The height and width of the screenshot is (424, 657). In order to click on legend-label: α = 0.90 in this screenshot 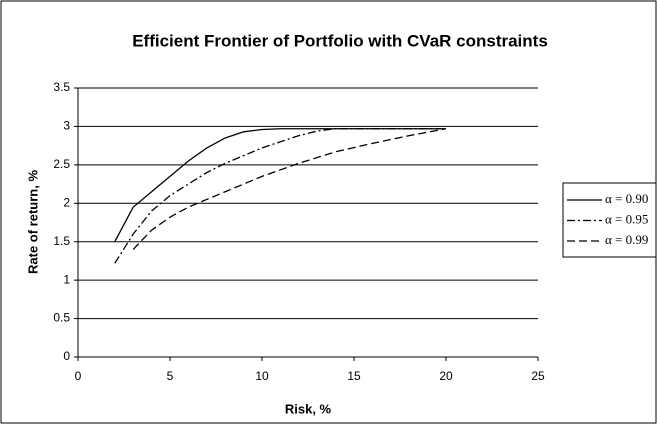, I will do `click(626, 198)`.